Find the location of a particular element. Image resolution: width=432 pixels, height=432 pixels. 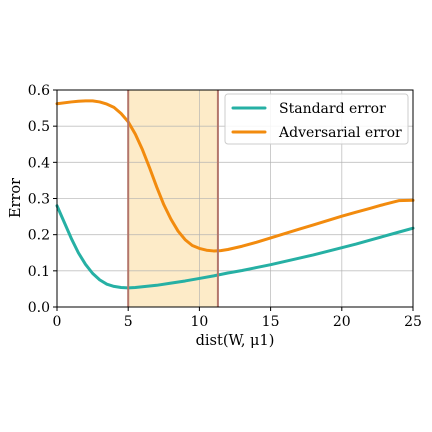

y-tick-label: 0.1 is located at coordinates (39, 272).